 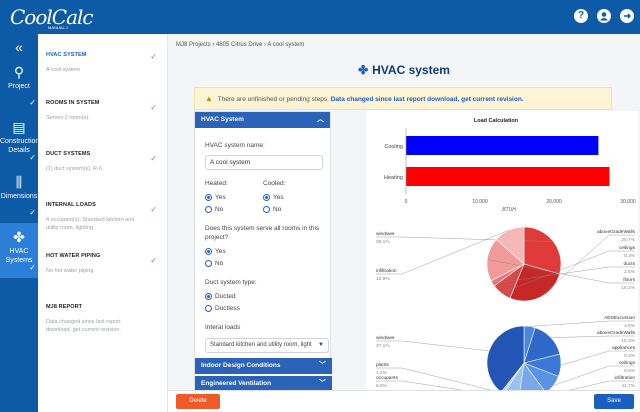 I want to click on system-name-input: A cool system, so click(x=264, y=162).